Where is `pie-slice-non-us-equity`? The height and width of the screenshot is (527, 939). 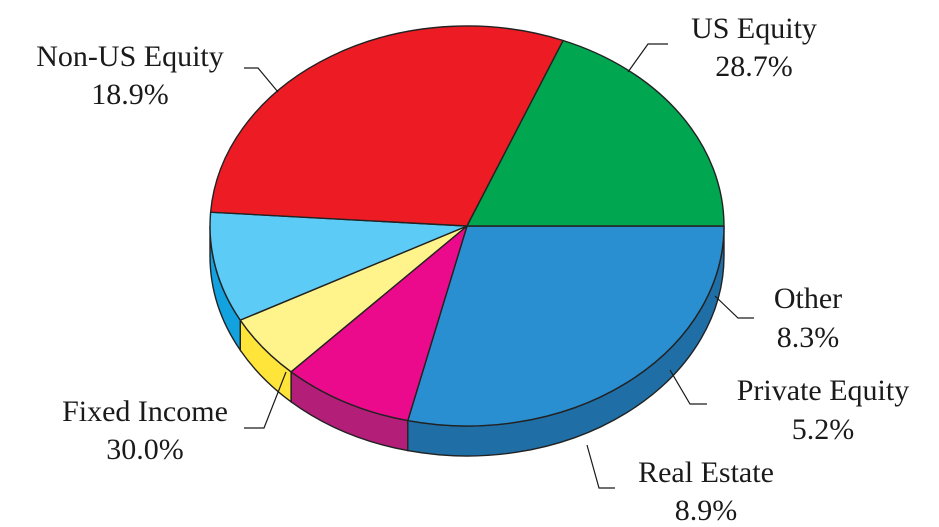
pie-slice-non-us-equity is located at coordinates (595, 133).